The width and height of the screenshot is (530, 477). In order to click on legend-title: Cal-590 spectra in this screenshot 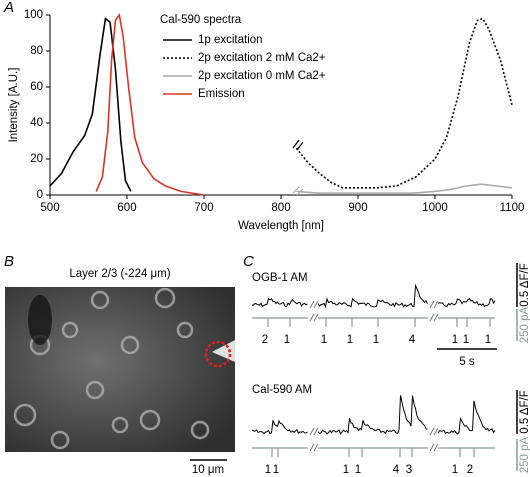, I will do `click(201, 20)`.